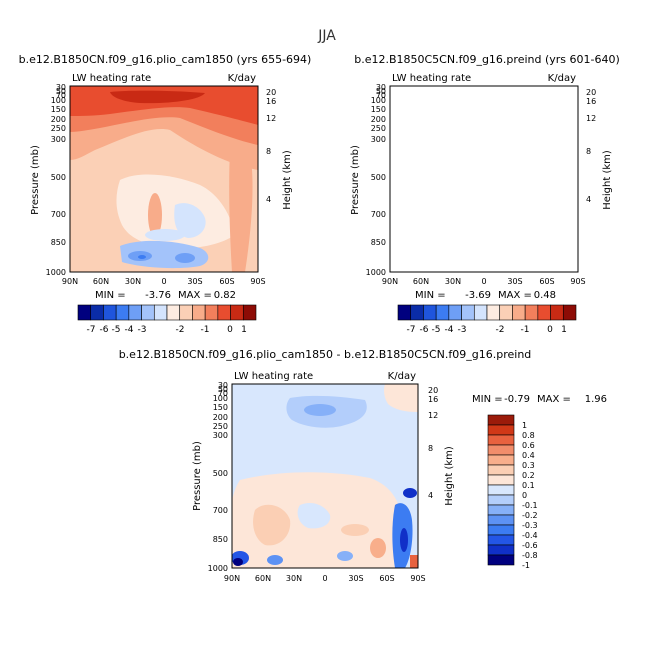 The height and width of the screenshot is (654, 654). I want to click on colorbar-label: -0.3, so click(530, 525).